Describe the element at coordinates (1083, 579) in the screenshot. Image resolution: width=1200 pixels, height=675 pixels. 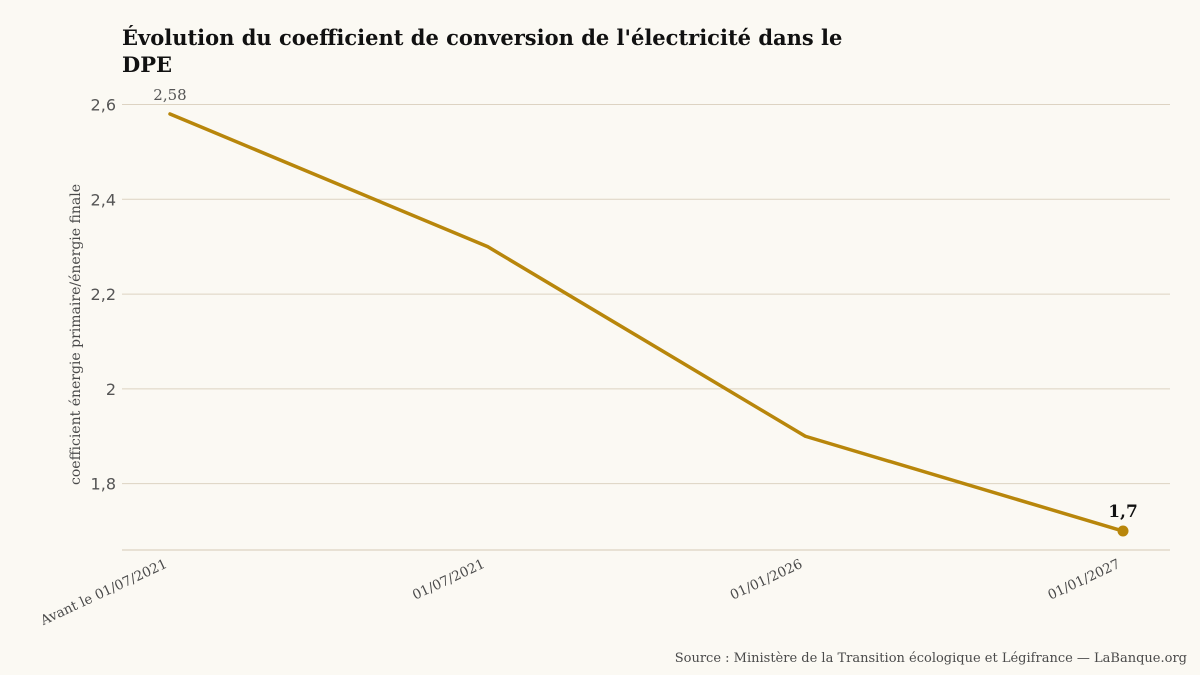
I see `x-tick-label: 01/01/2027` at that location.